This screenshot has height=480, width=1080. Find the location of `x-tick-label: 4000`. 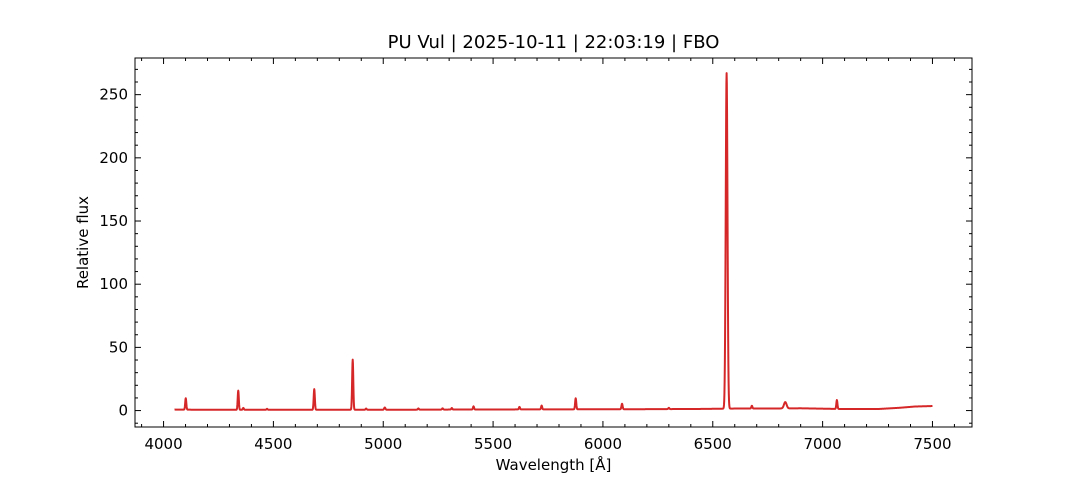

x-tick-label: 4000 is located at coordinates (163, 444).